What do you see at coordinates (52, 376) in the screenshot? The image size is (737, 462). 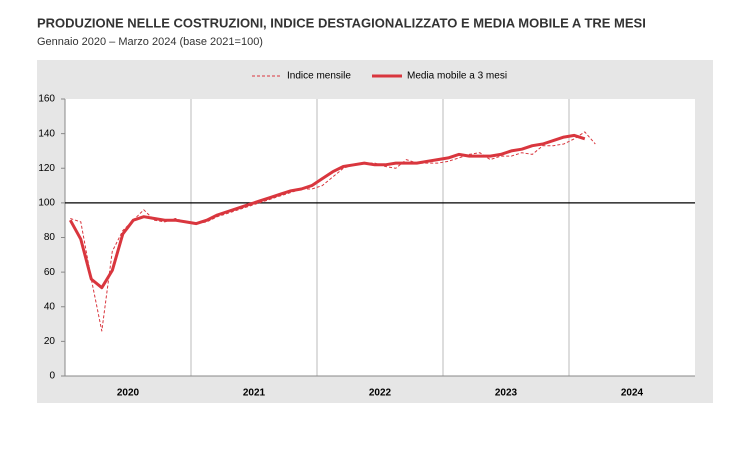 I see `y-tick-label: 0` at bounding box center [52, 376].